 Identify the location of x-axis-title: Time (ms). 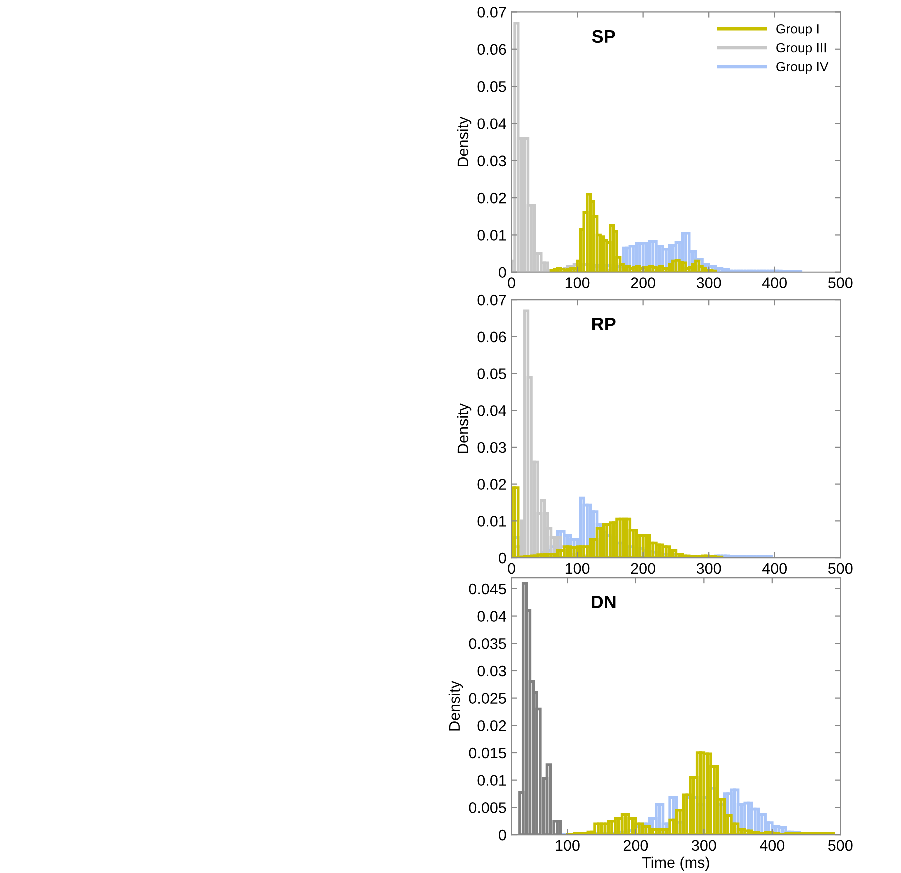
(676, 864).